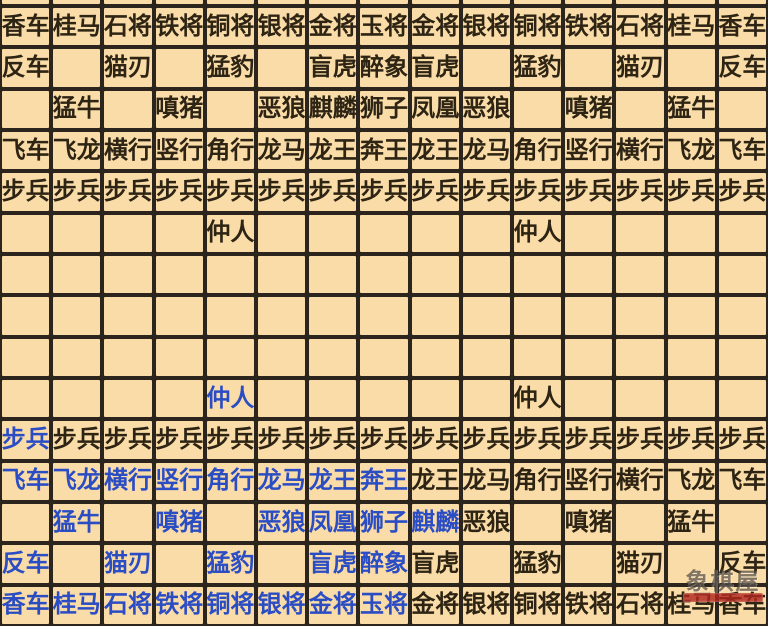  What do you see at coordinates (384, 481) in the screenshot?
I see `piece-name-link: 奔王` at bounding box center [384, 481].